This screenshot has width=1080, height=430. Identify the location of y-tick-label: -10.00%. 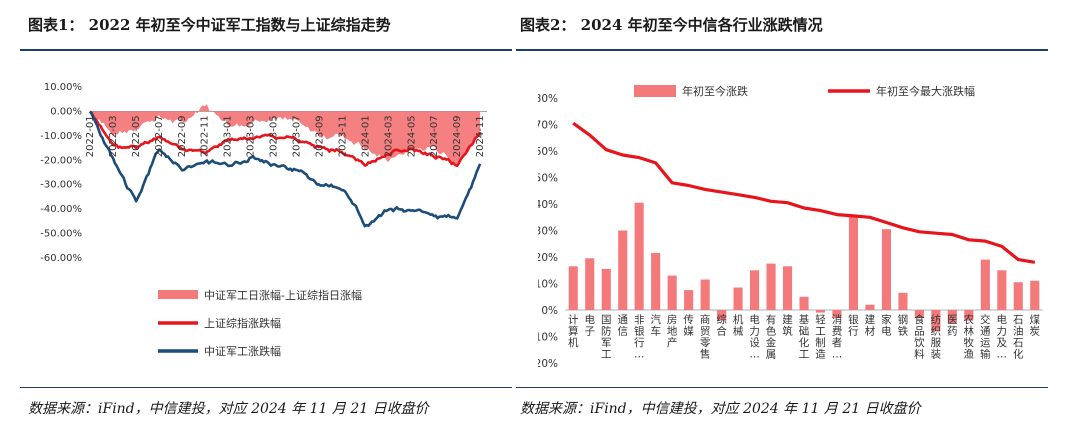
(61, 136).